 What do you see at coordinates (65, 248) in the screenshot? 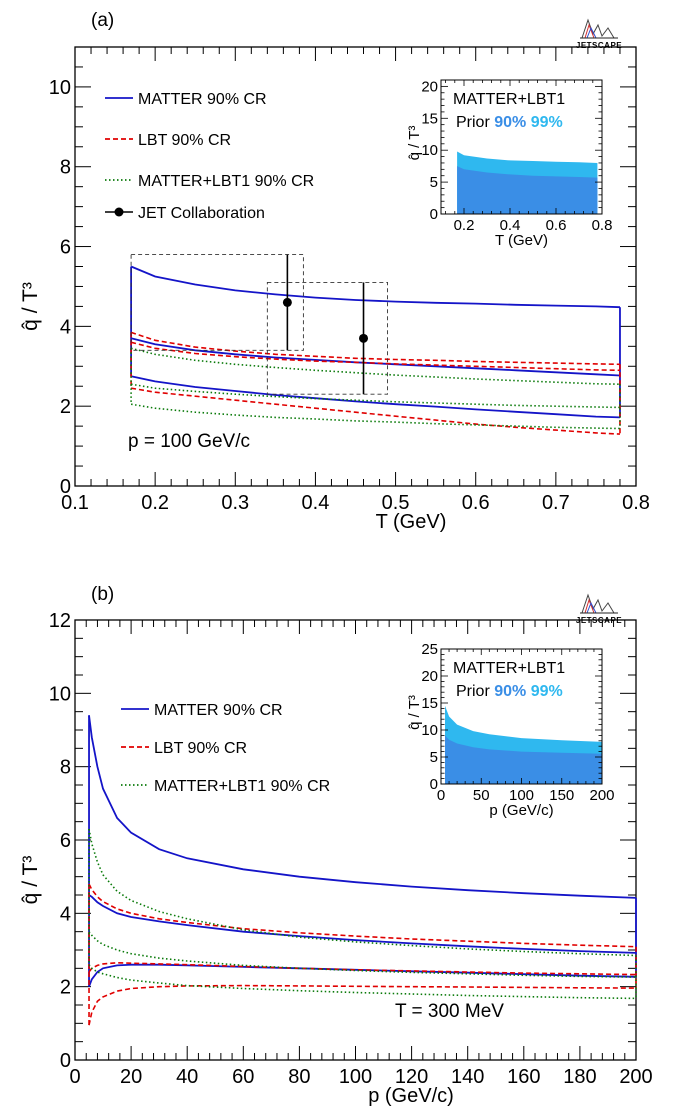
I see `y-tick-label: 6` at bounding box center [65, 248].